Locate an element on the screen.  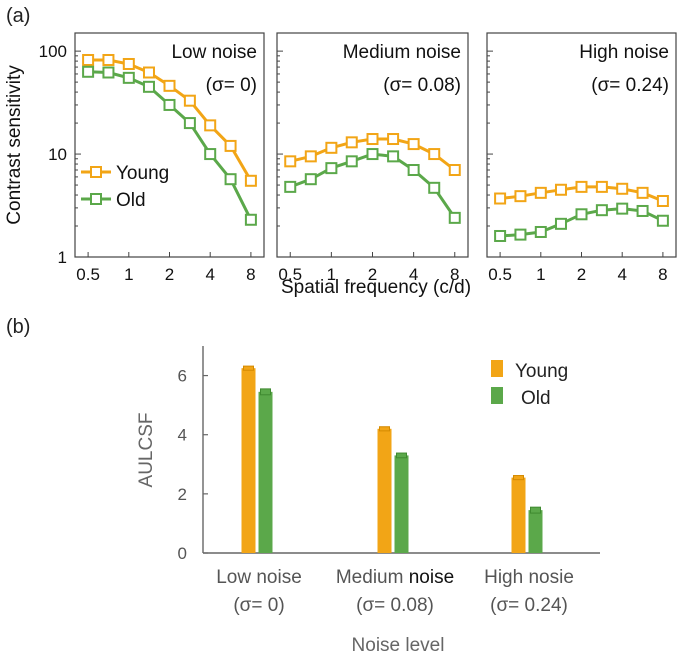
panel-a-label: (a) is located at coordinates (18, 16).